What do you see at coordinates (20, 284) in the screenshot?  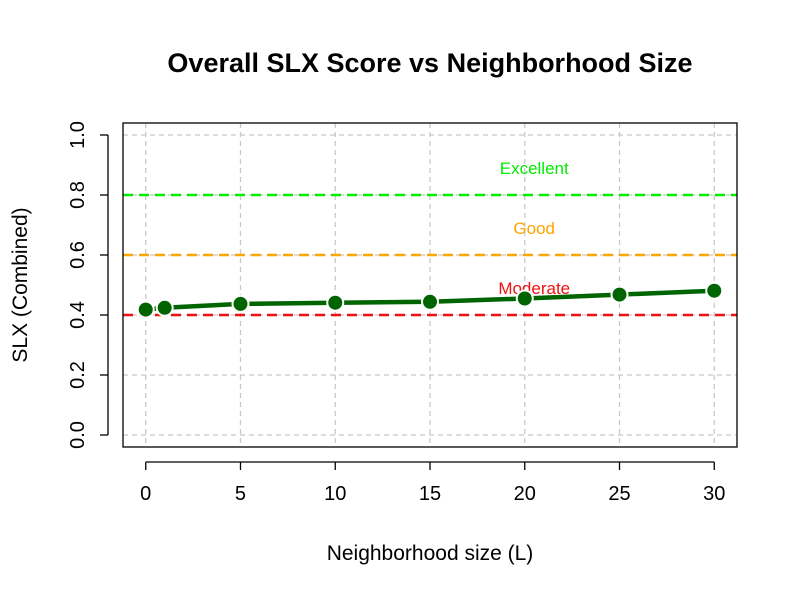 I see `y-axis-label: SLX (Combined)` at bounding box center [20, 284].